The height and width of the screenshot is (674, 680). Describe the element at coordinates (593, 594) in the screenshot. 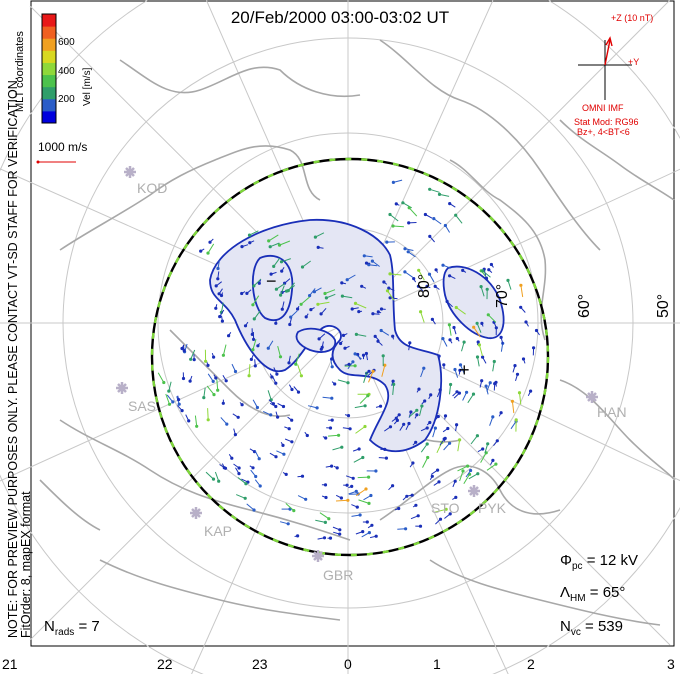

I see `lambda-hm-stat: ΛHM = 65°` at that location.